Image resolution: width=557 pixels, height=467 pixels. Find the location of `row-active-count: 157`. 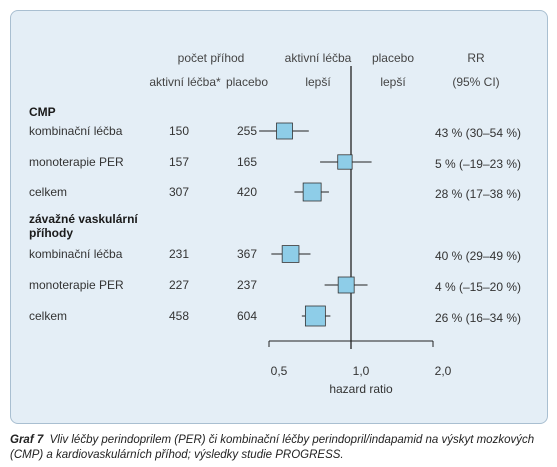

row-active-count: 157 is located at coordinates (179, 162).